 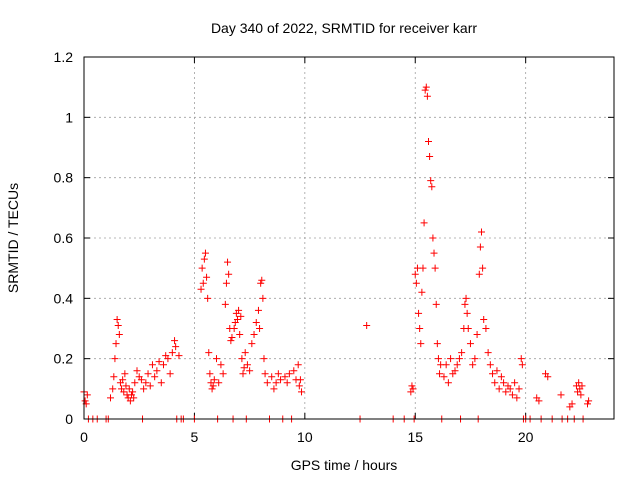 What do you see at coordinates (526, 437) in the screenshot?
I see `x-tick-label: 20` at bounding box center [526, 437].